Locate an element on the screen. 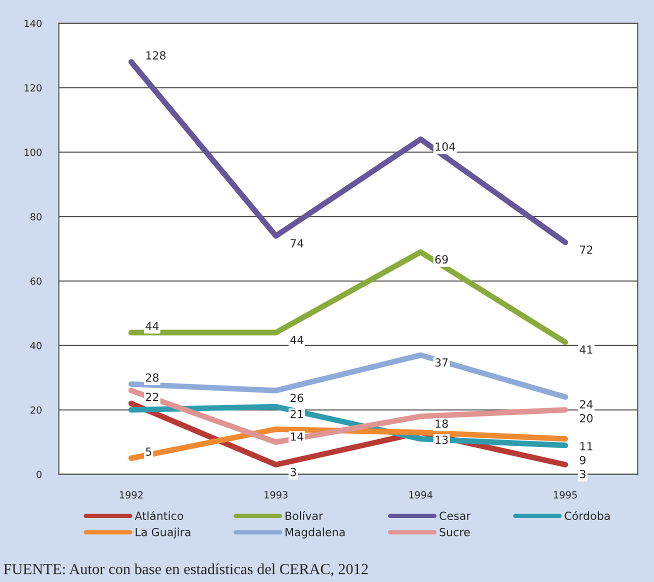 The width and height of the screenshot is (654, 582). data-label: 128 is located at coordinates (156, 55).